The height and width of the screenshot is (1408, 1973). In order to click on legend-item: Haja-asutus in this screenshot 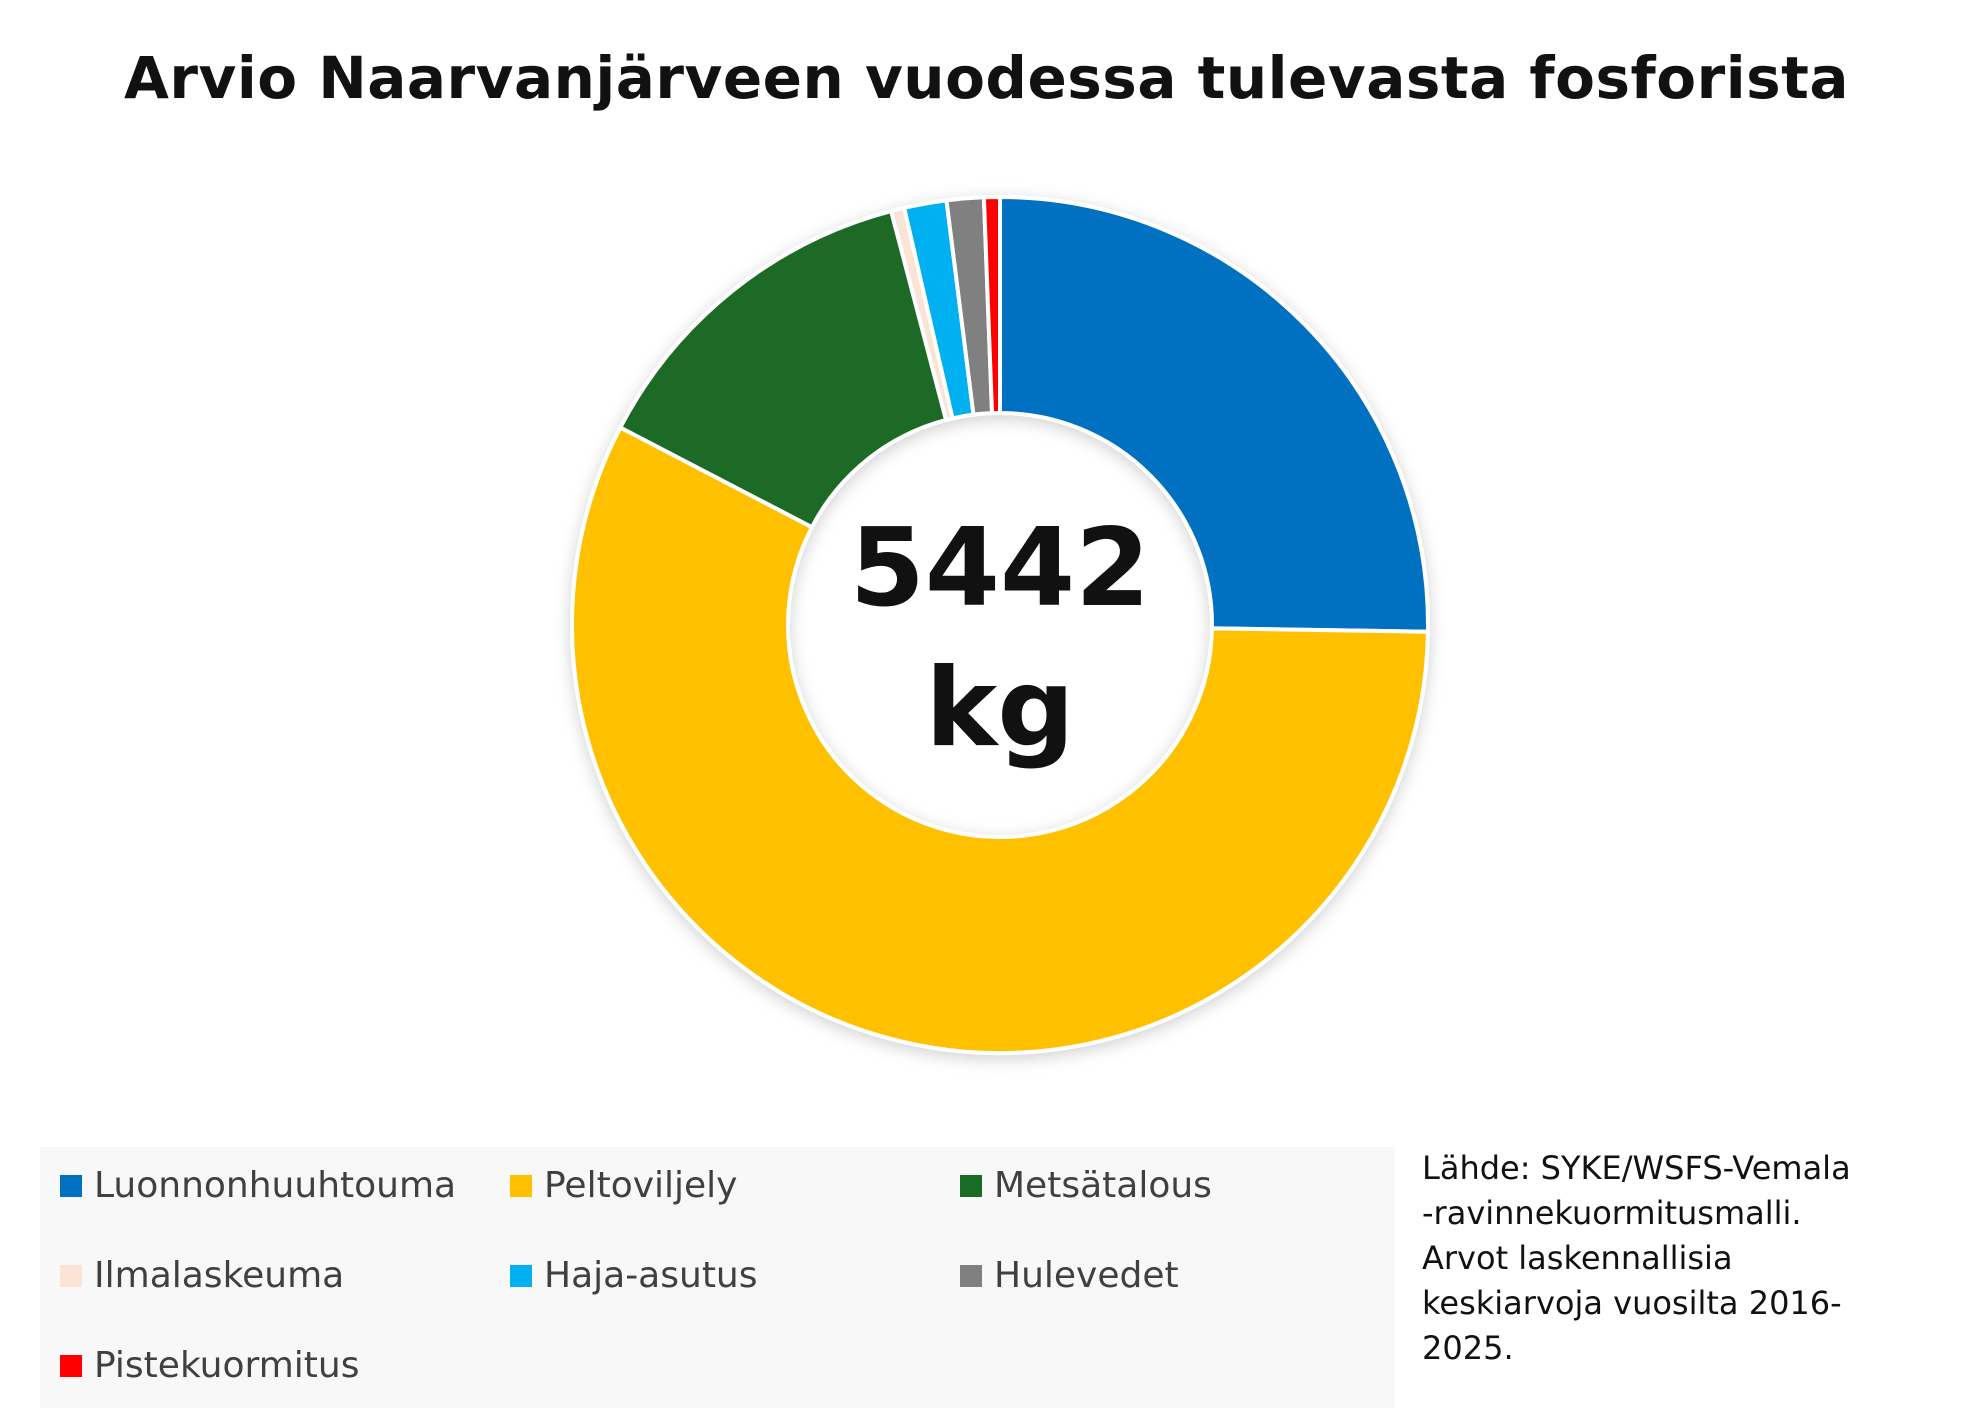, I will do `click(634, 1275)`.